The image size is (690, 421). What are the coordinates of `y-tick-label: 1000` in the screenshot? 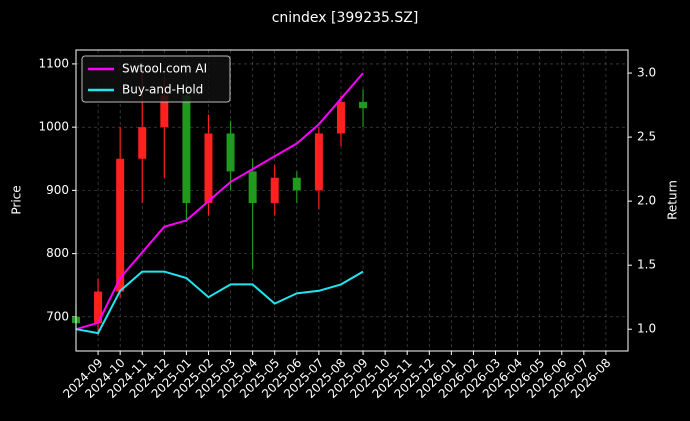 It's located at (53, 127).